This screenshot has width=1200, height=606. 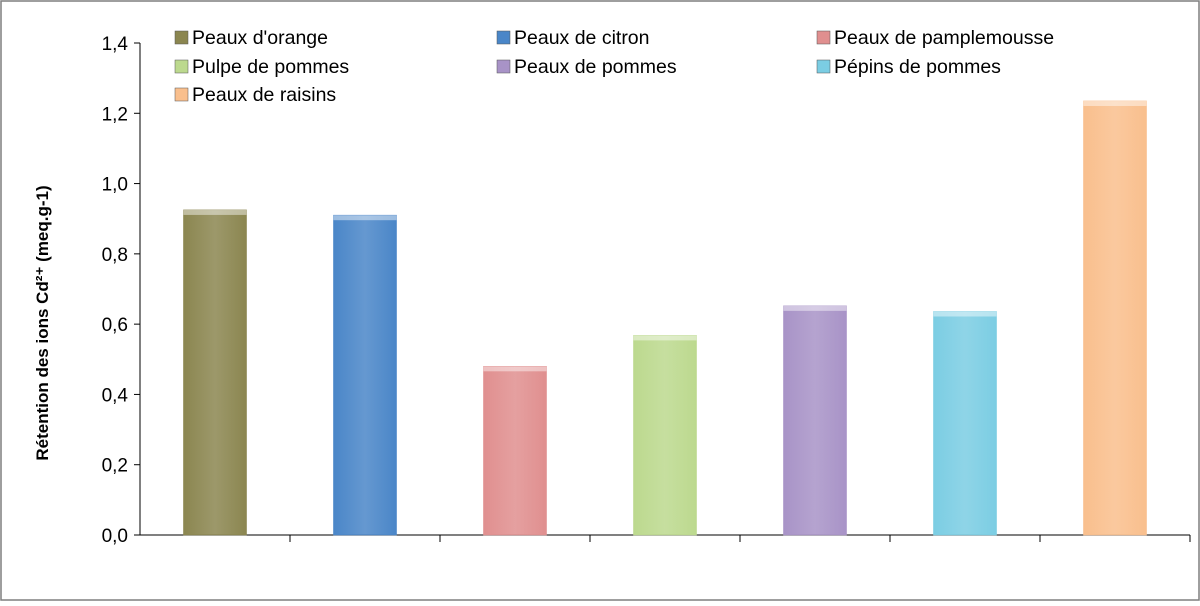 What do you see at coordinates (115, 466) in the screenshot?
I see `y-tick-label: 0,2` at bounding box center [115, 466].